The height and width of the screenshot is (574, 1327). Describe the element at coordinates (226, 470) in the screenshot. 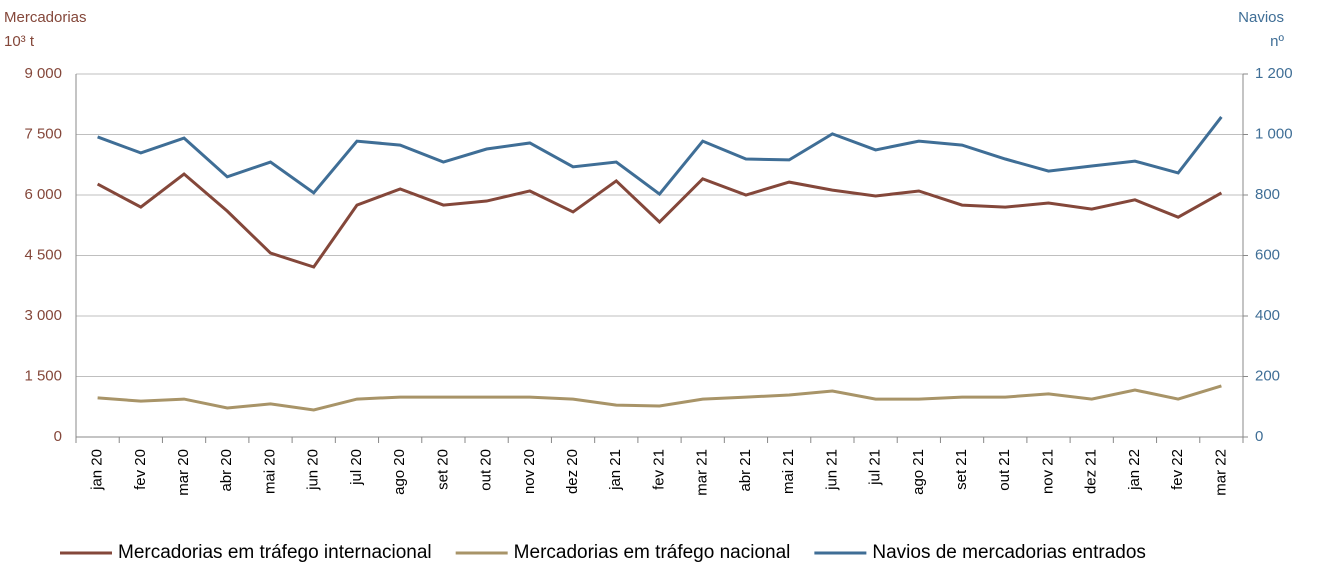

I see `x-tick-label: abr 20` at that location.